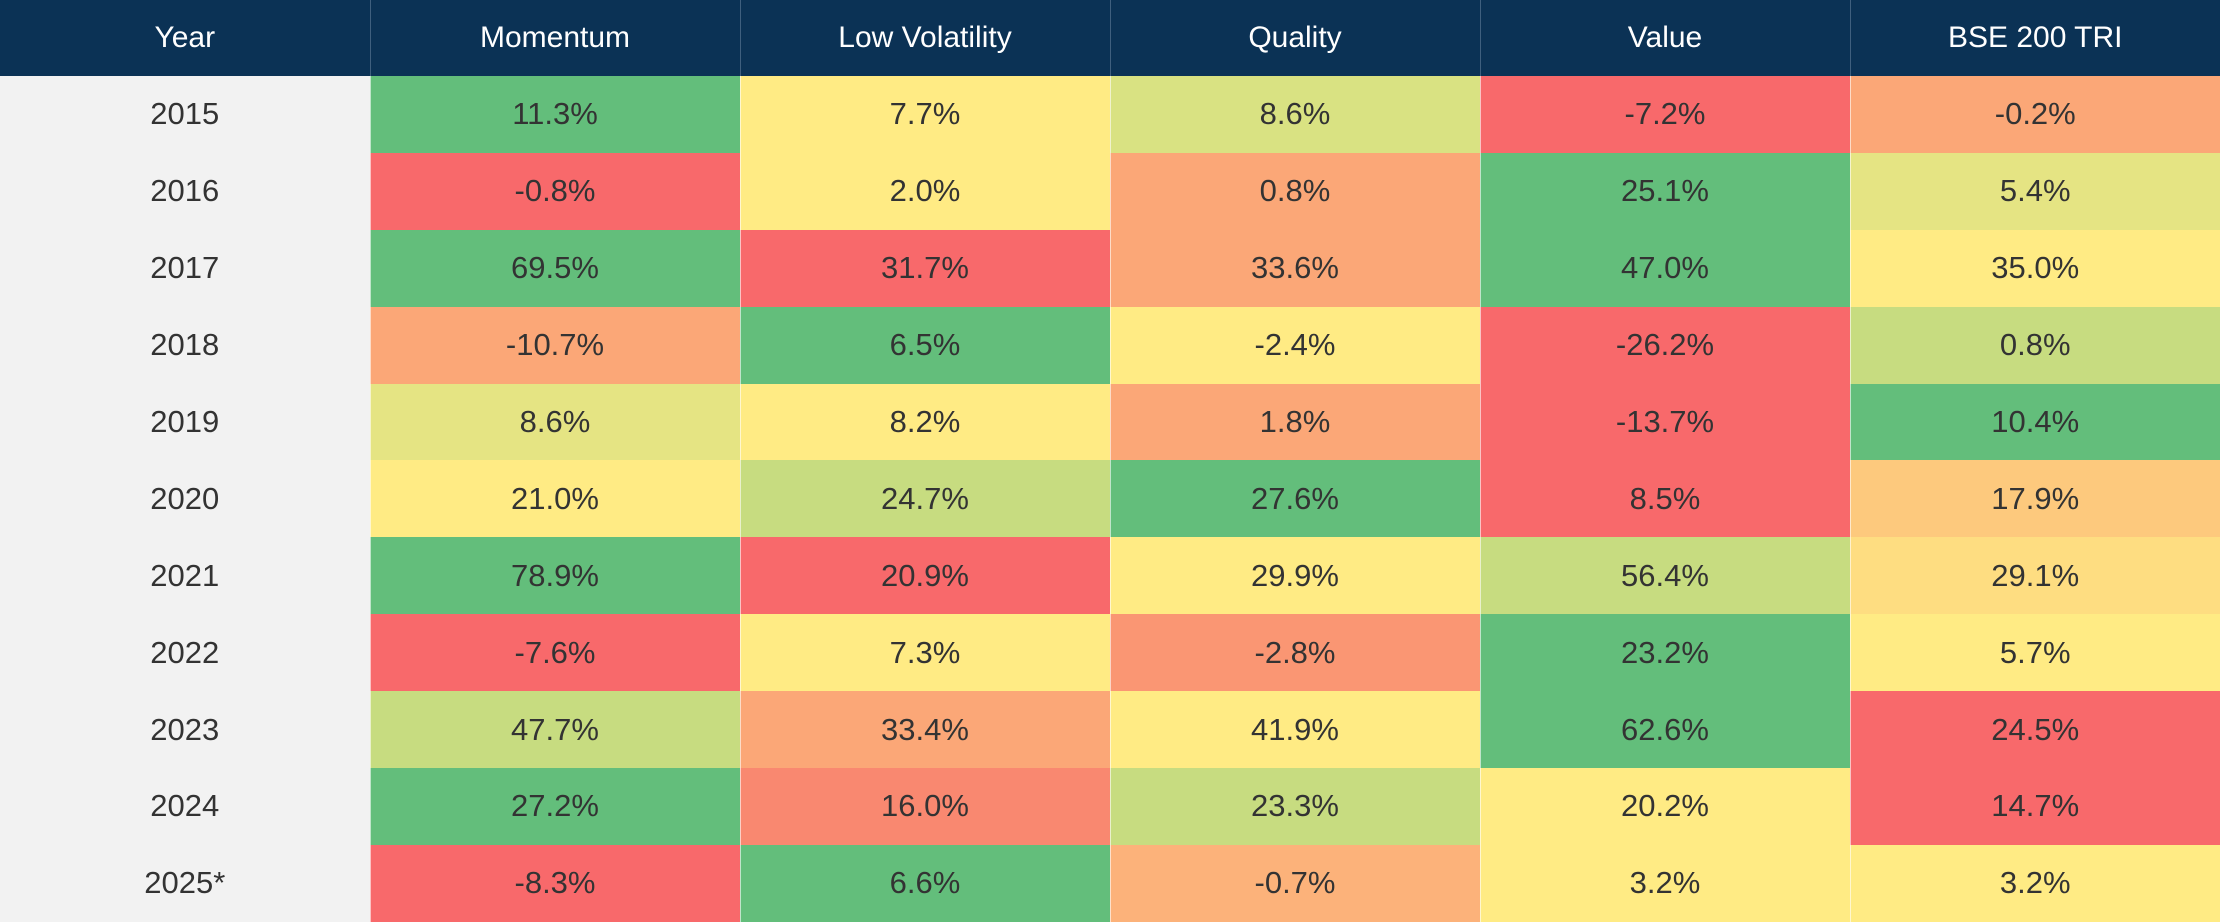  I want to click on quality-value-cell: 1.8%, so click(1294, 422).